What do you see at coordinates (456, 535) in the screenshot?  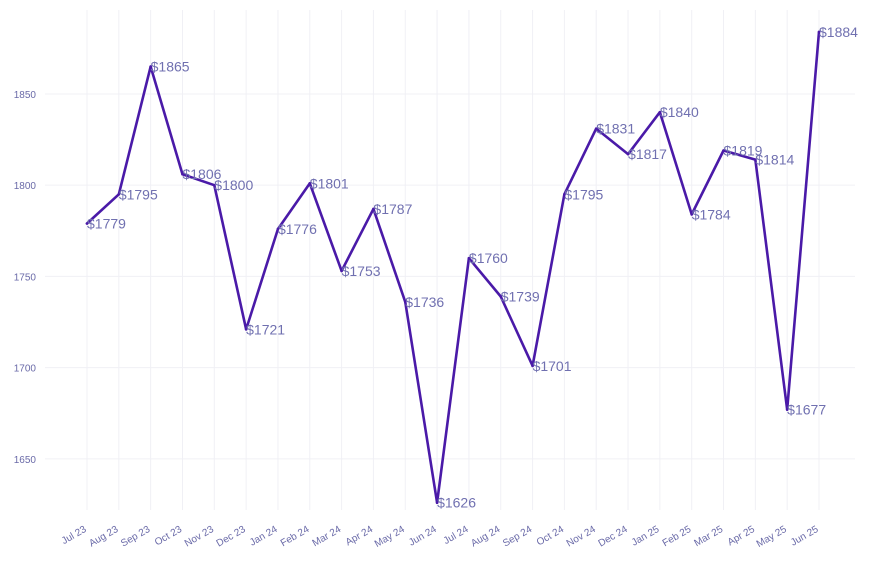 I see `x-tick-label: Jul 24` at bounding box center [456, 535].